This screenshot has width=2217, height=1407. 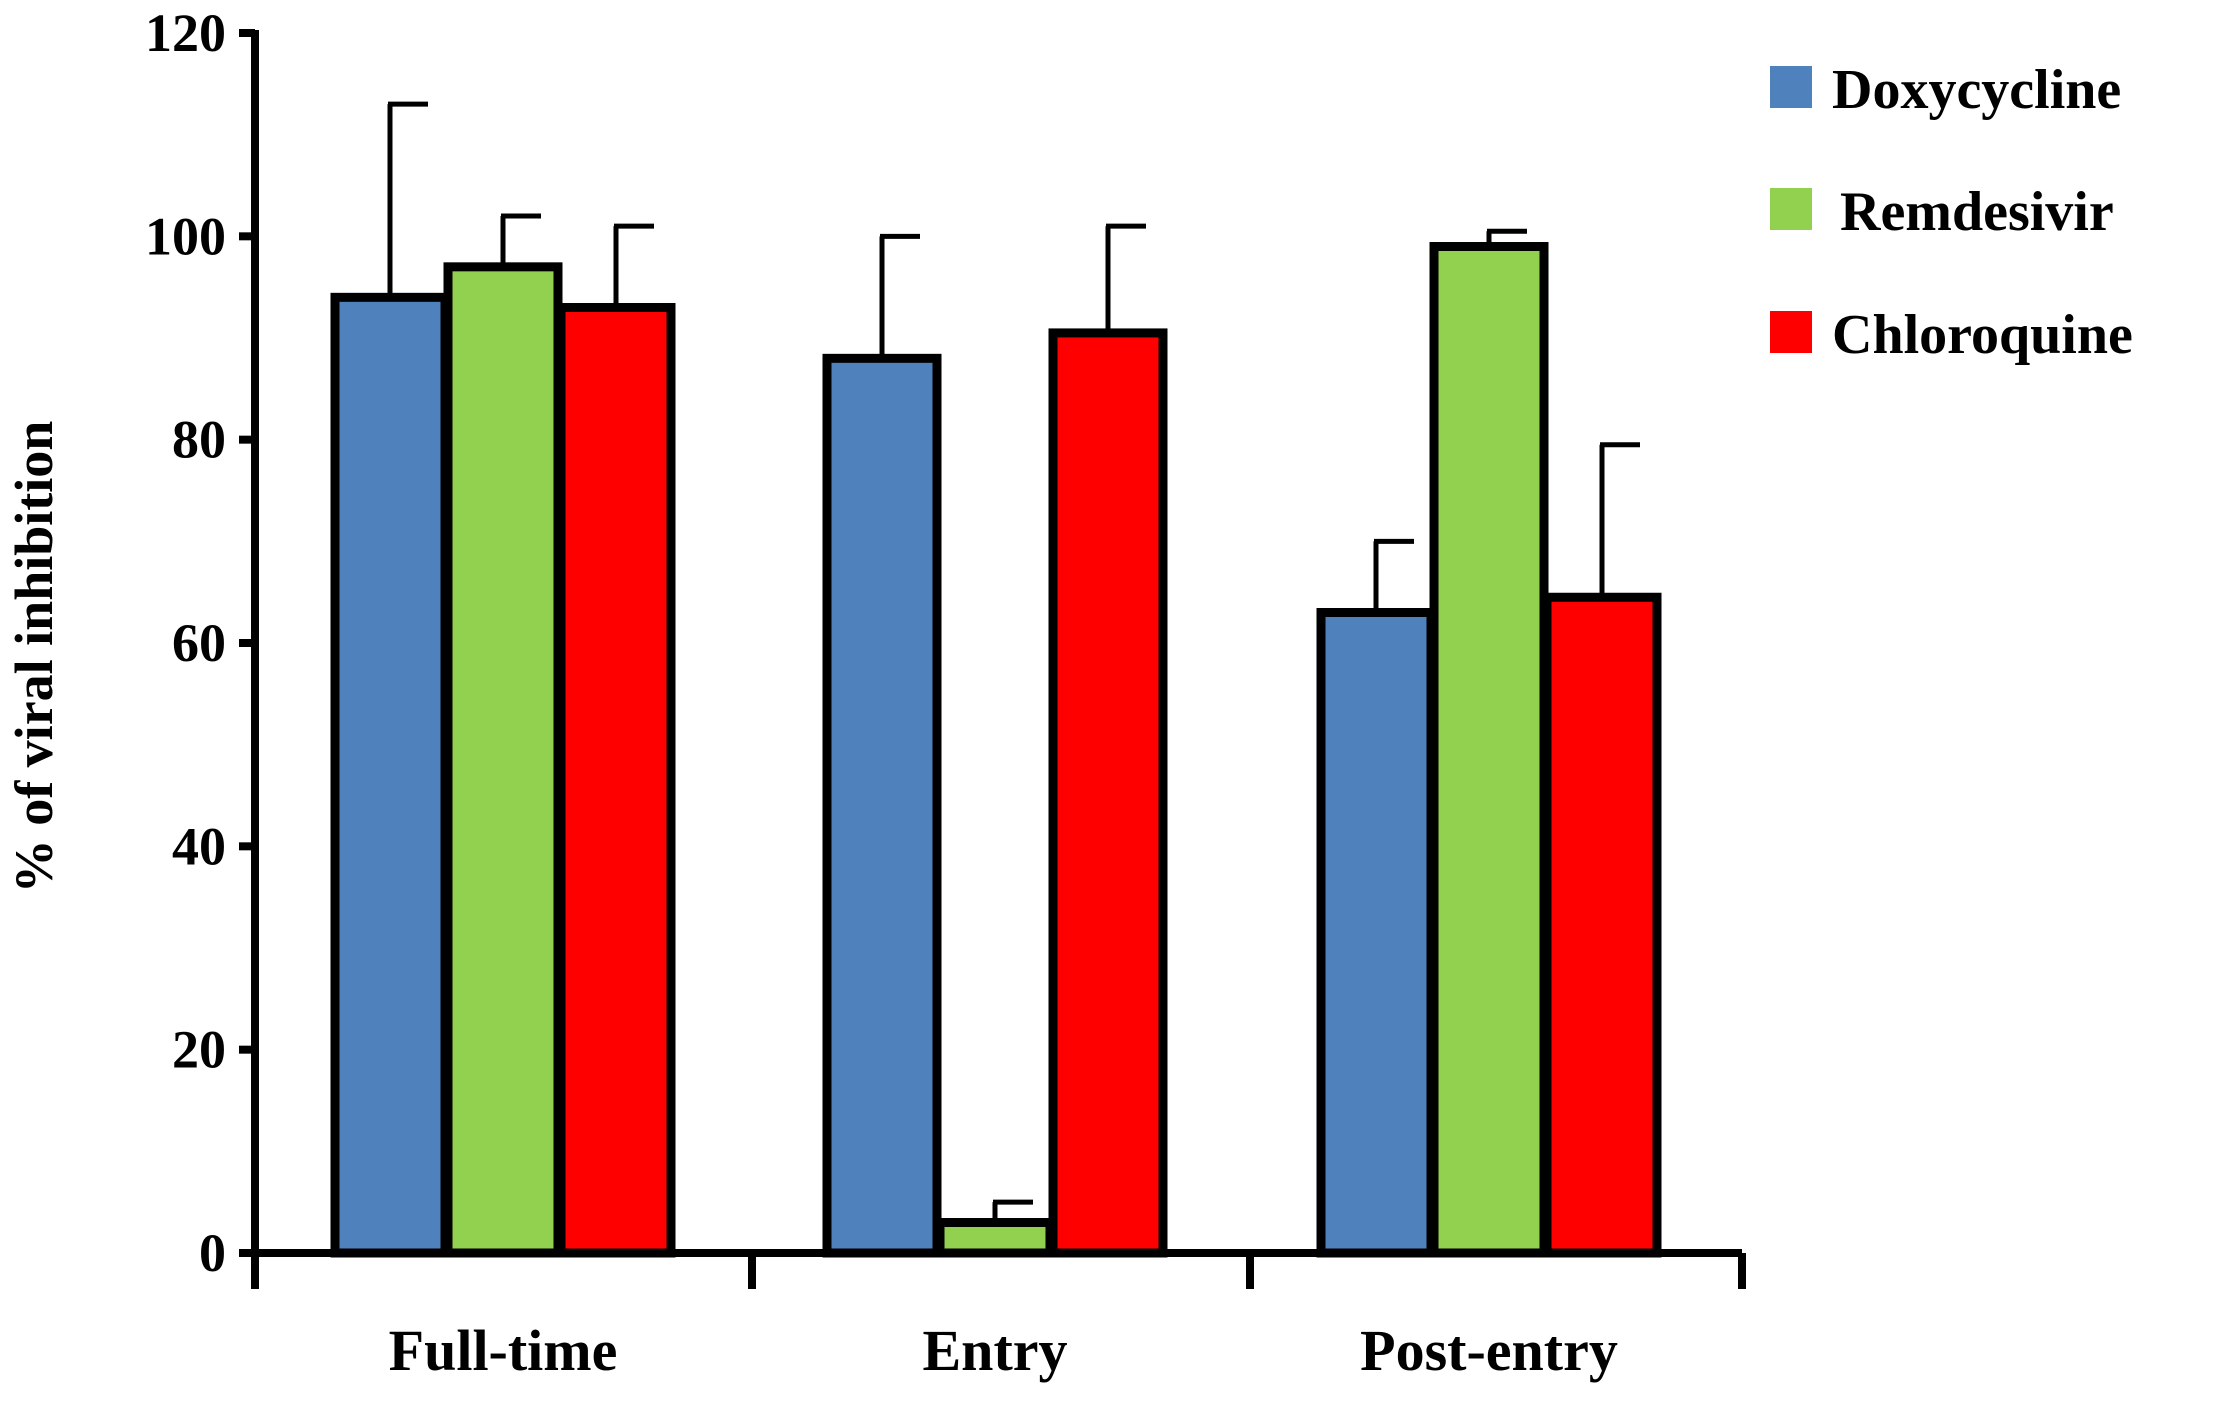 I want to click on legend-swatch-chloroquine, so click(x=1791, y=332).